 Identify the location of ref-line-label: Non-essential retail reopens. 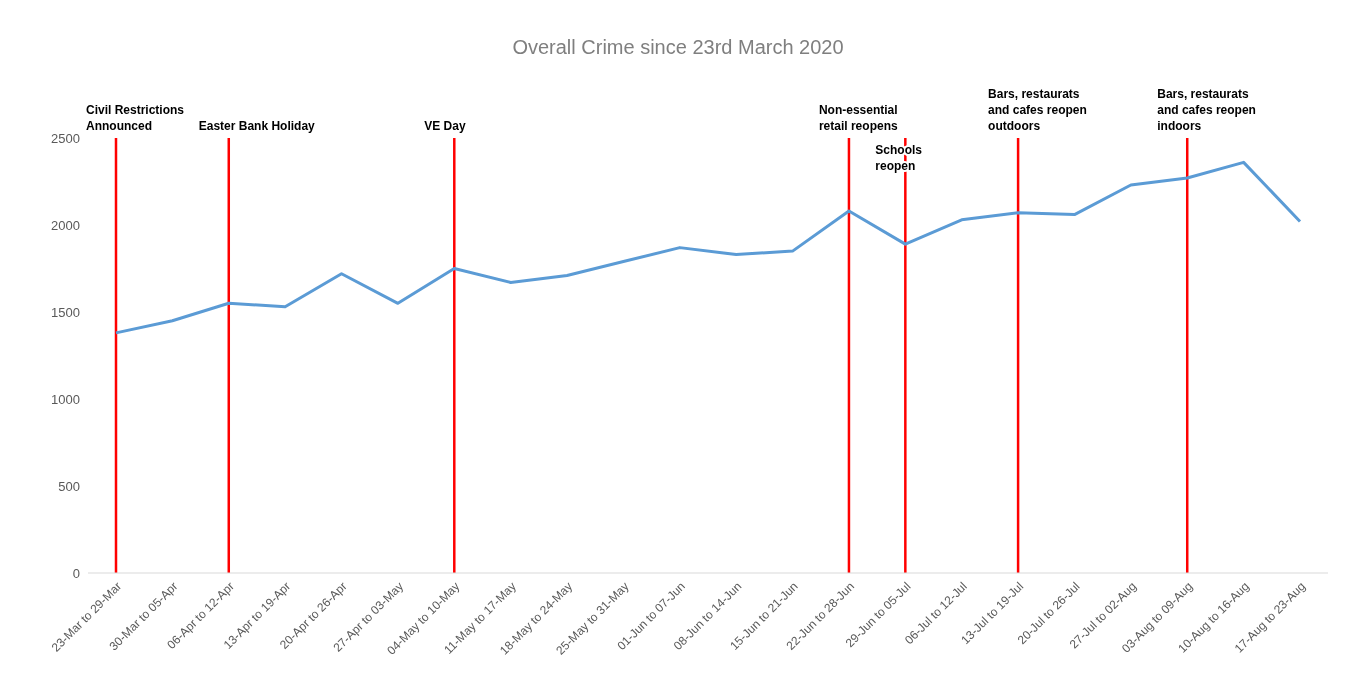
(858, 118).